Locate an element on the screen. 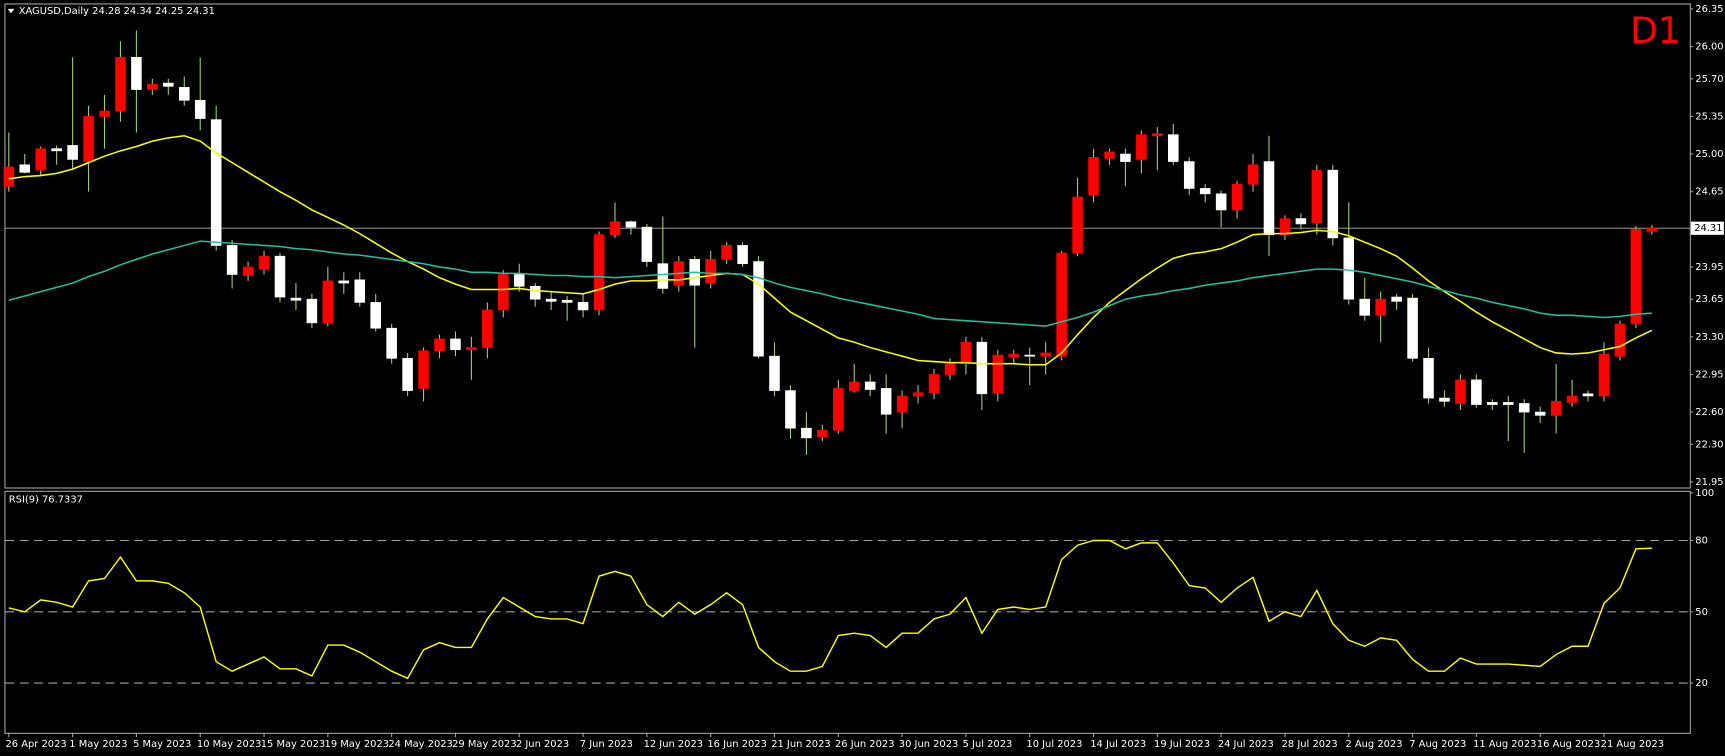 This screenshot has width=1725, height=756. period-label: D1 is located at coordinates (1655, 30).